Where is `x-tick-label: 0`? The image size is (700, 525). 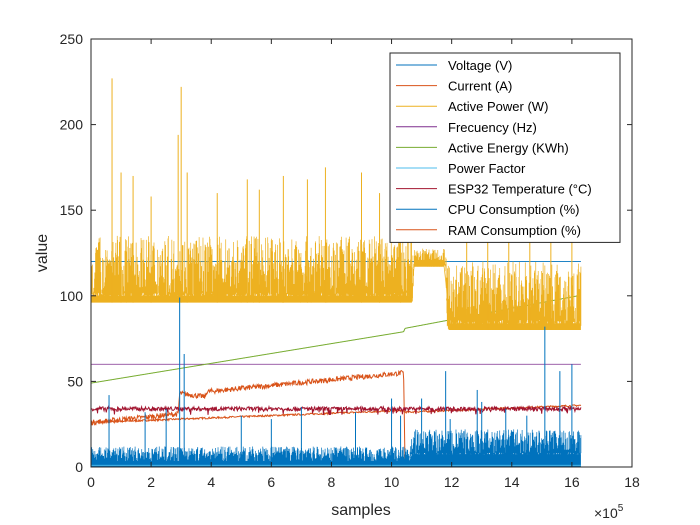 x-tick-label: 0 is located at coordinates (91, 482).